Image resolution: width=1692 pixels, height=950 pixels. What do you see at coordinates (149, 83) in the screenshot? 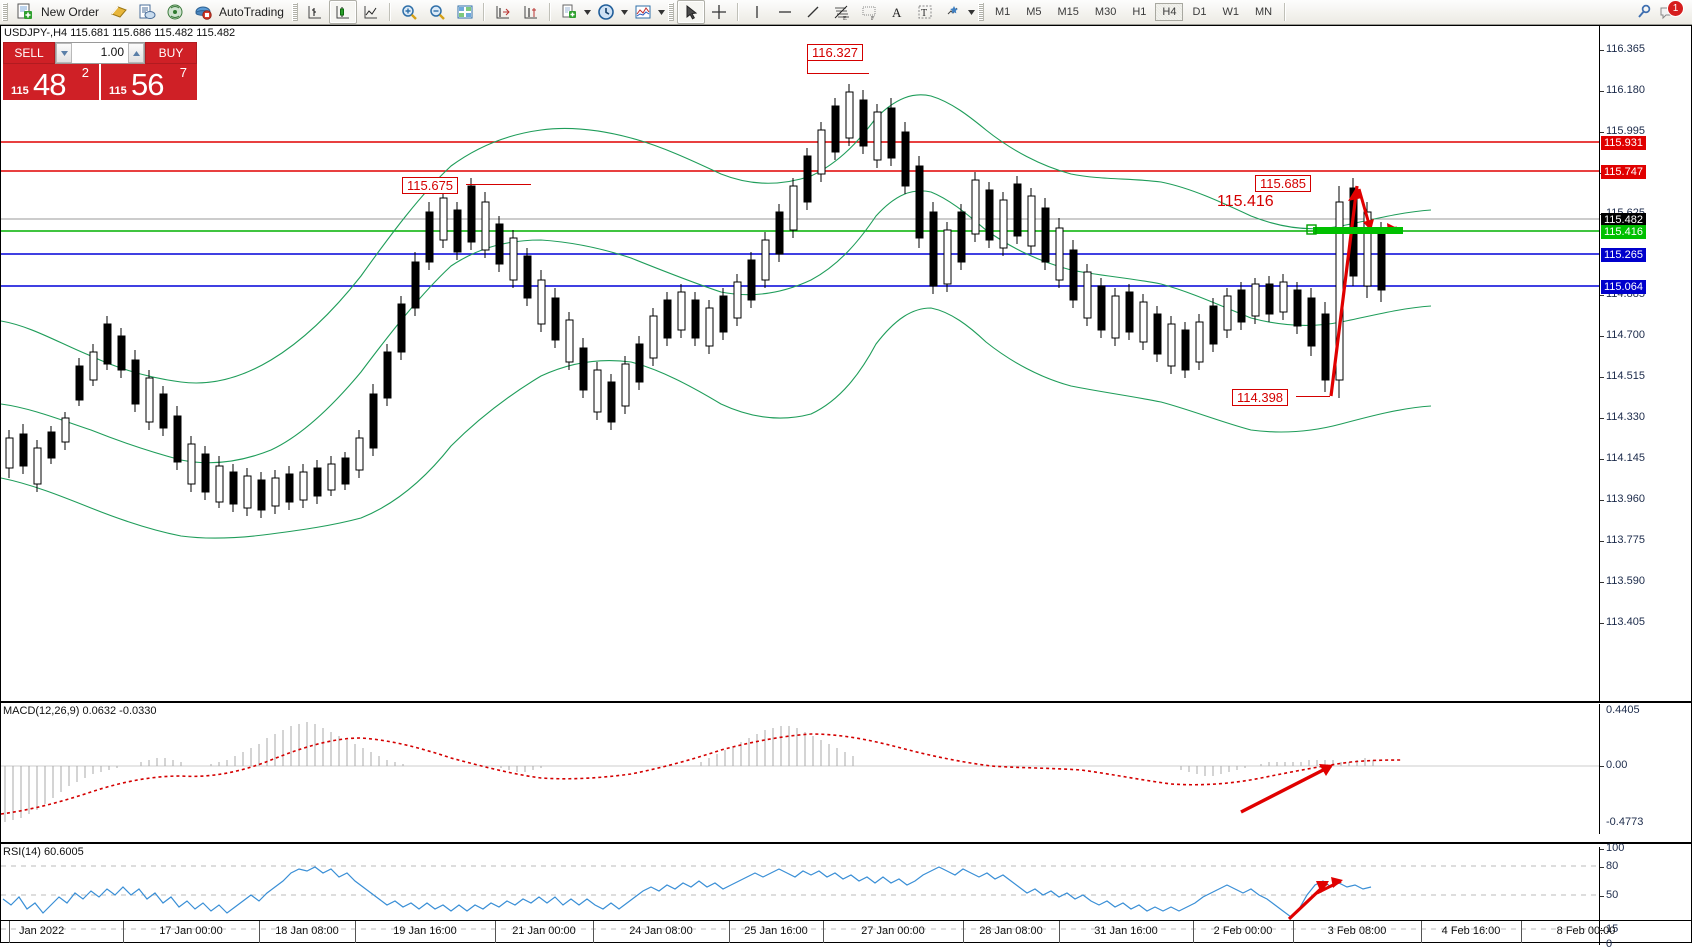
I see `buy-price-display: 115 56 7` at bounding box center [149, 83].